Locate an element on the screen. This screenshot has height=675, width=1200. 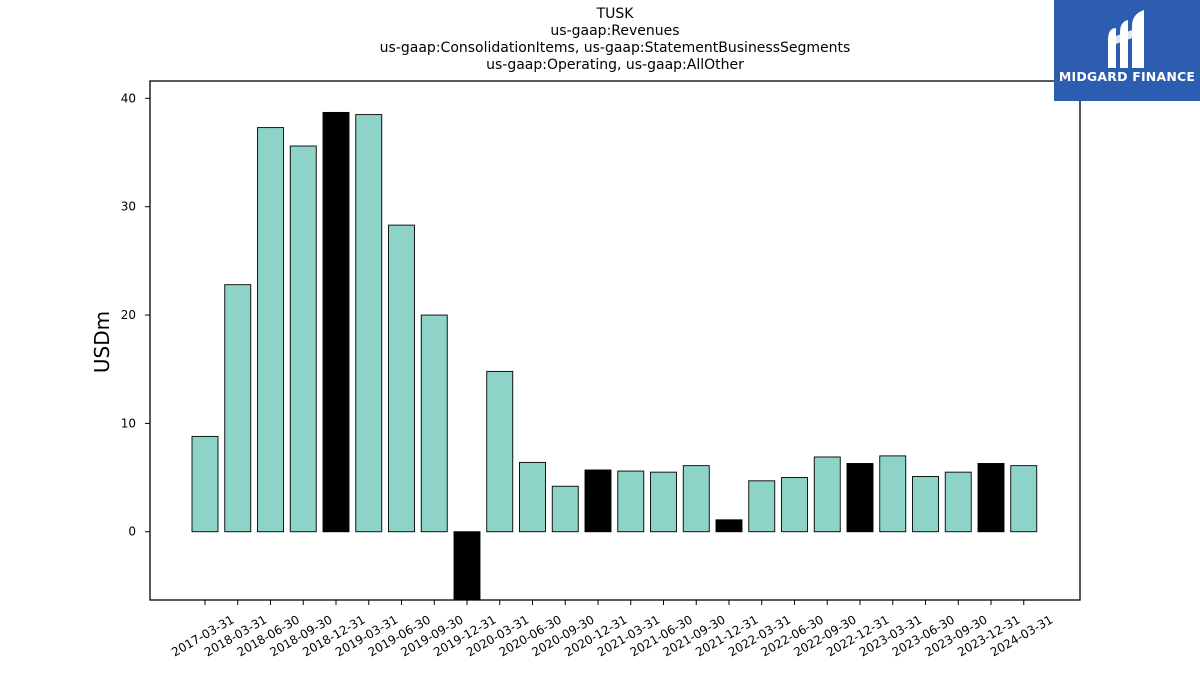
brand-logo: MIDGARD FINANCE is located at coordinates (1127, 50).